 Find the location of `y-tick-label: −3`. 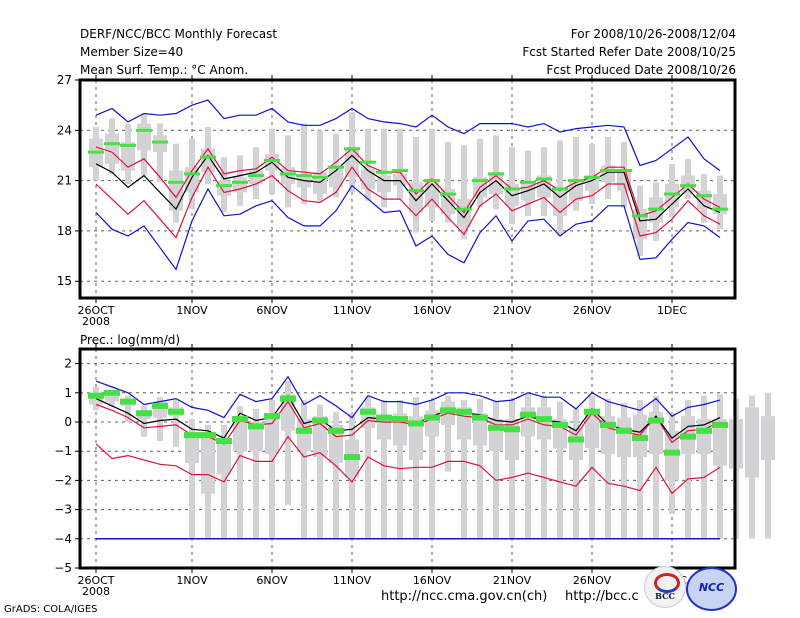

y-tick-label: −3 is located at coordinates (63, 510).